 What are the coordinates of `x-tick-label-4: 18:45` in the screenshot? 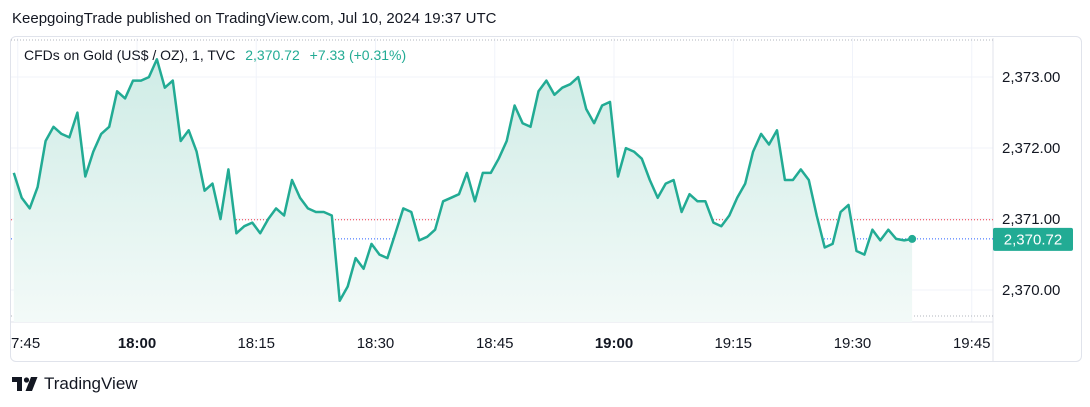 It's located at (495, 343).